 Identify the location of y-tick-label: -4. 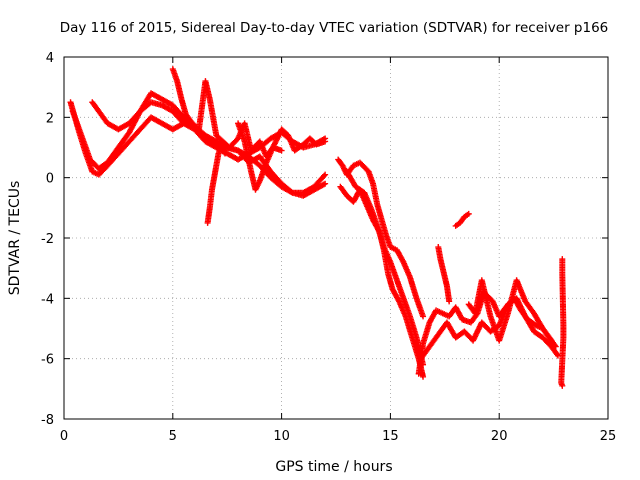
(47, 299).